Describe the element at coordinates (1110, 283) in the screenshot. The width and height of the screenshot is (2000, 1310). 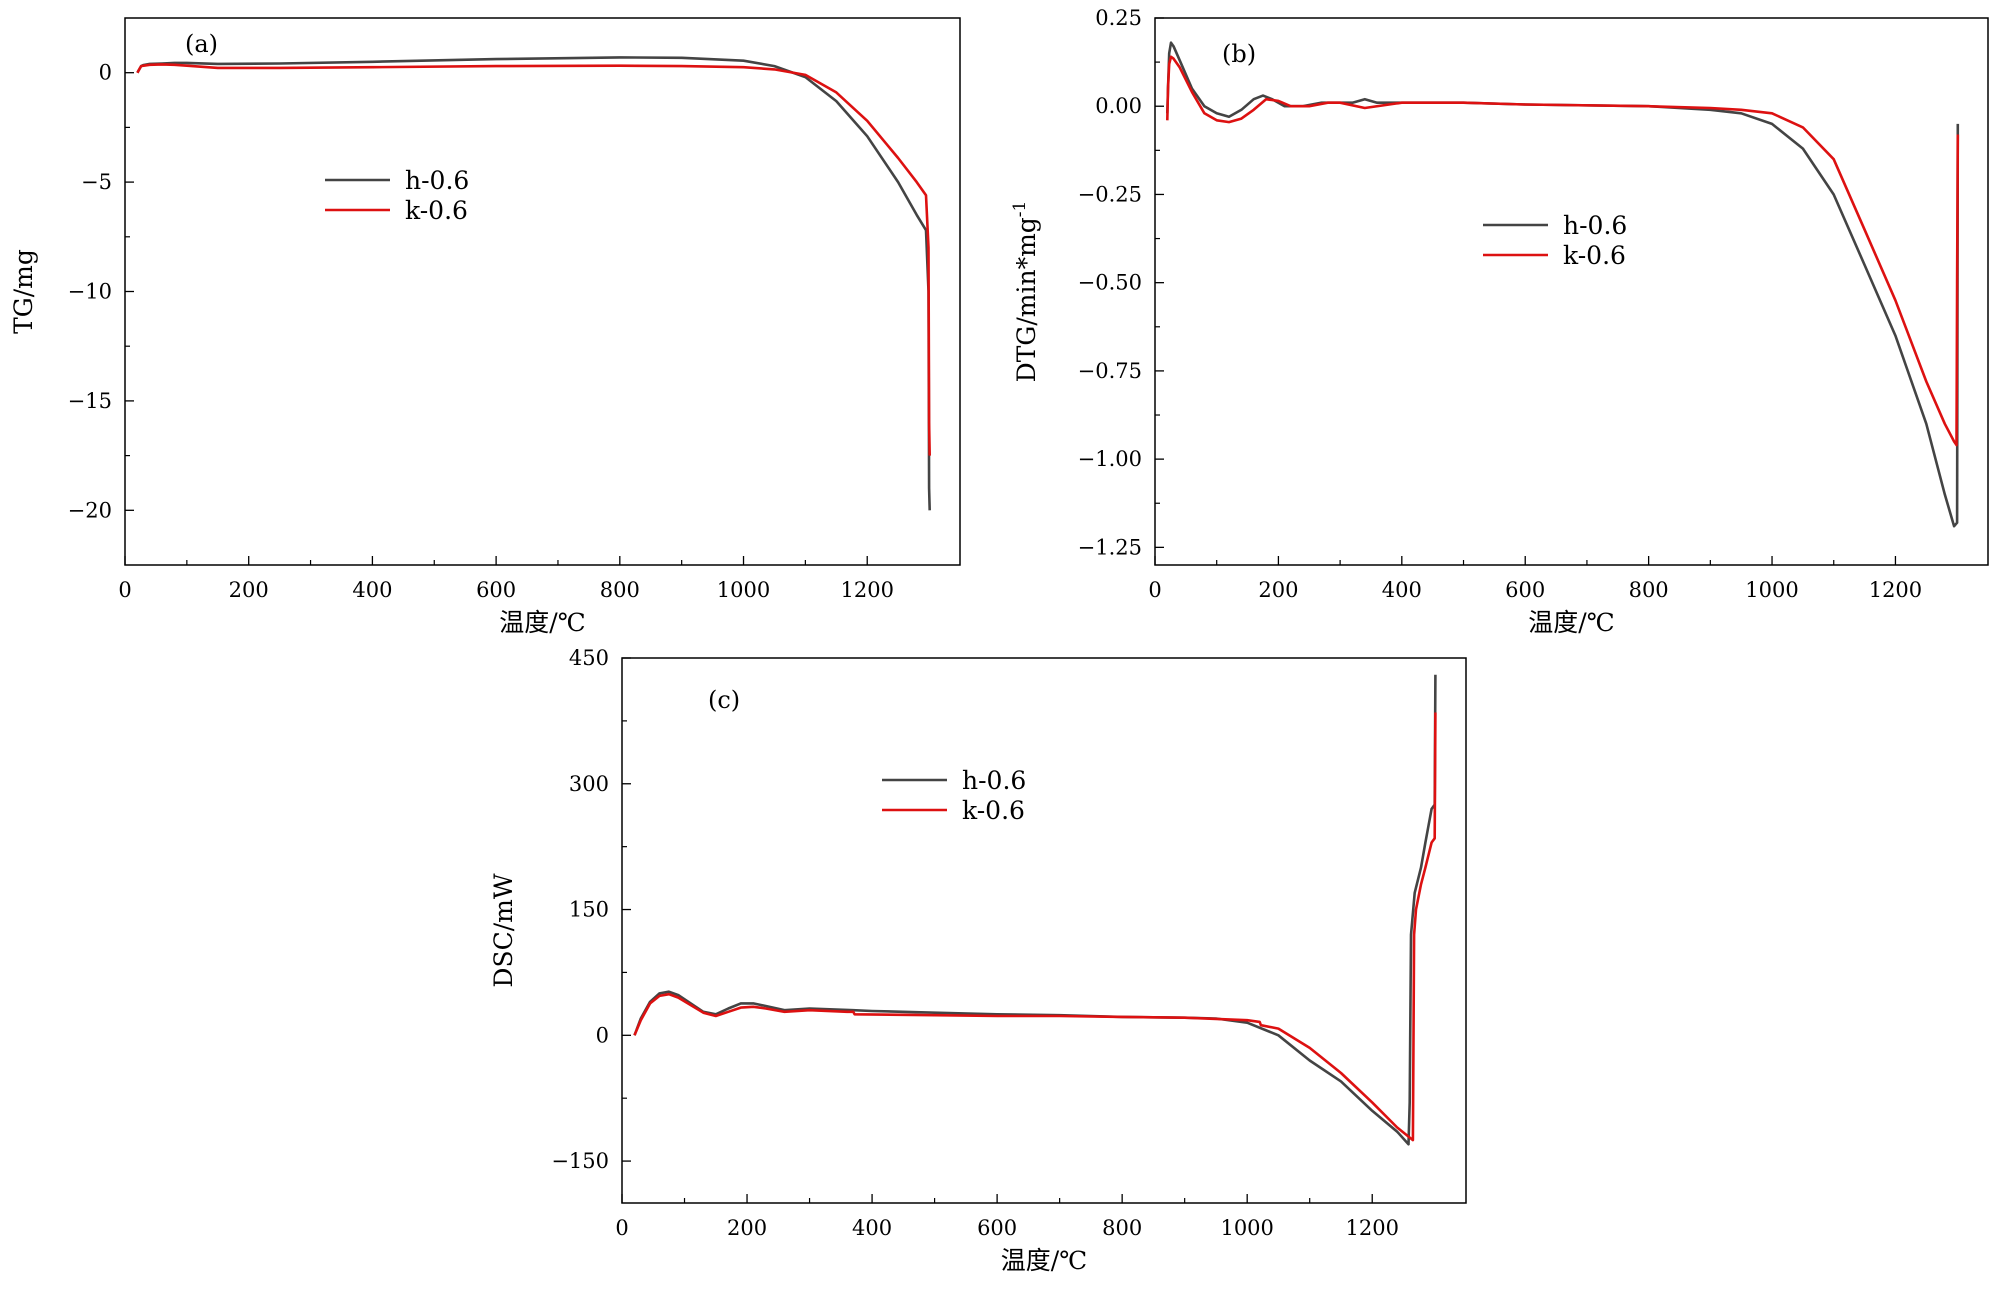
I see `y-tick-label: −0.50` at that location.